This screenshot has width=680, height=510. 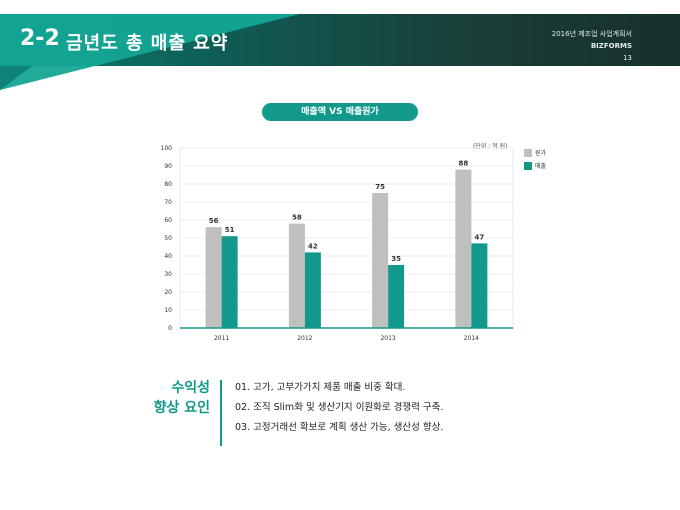 What do you see at coordinates (168, 220) in the screenshot?
I see `y-tick-label: 60` at bounding box center [168, 220].